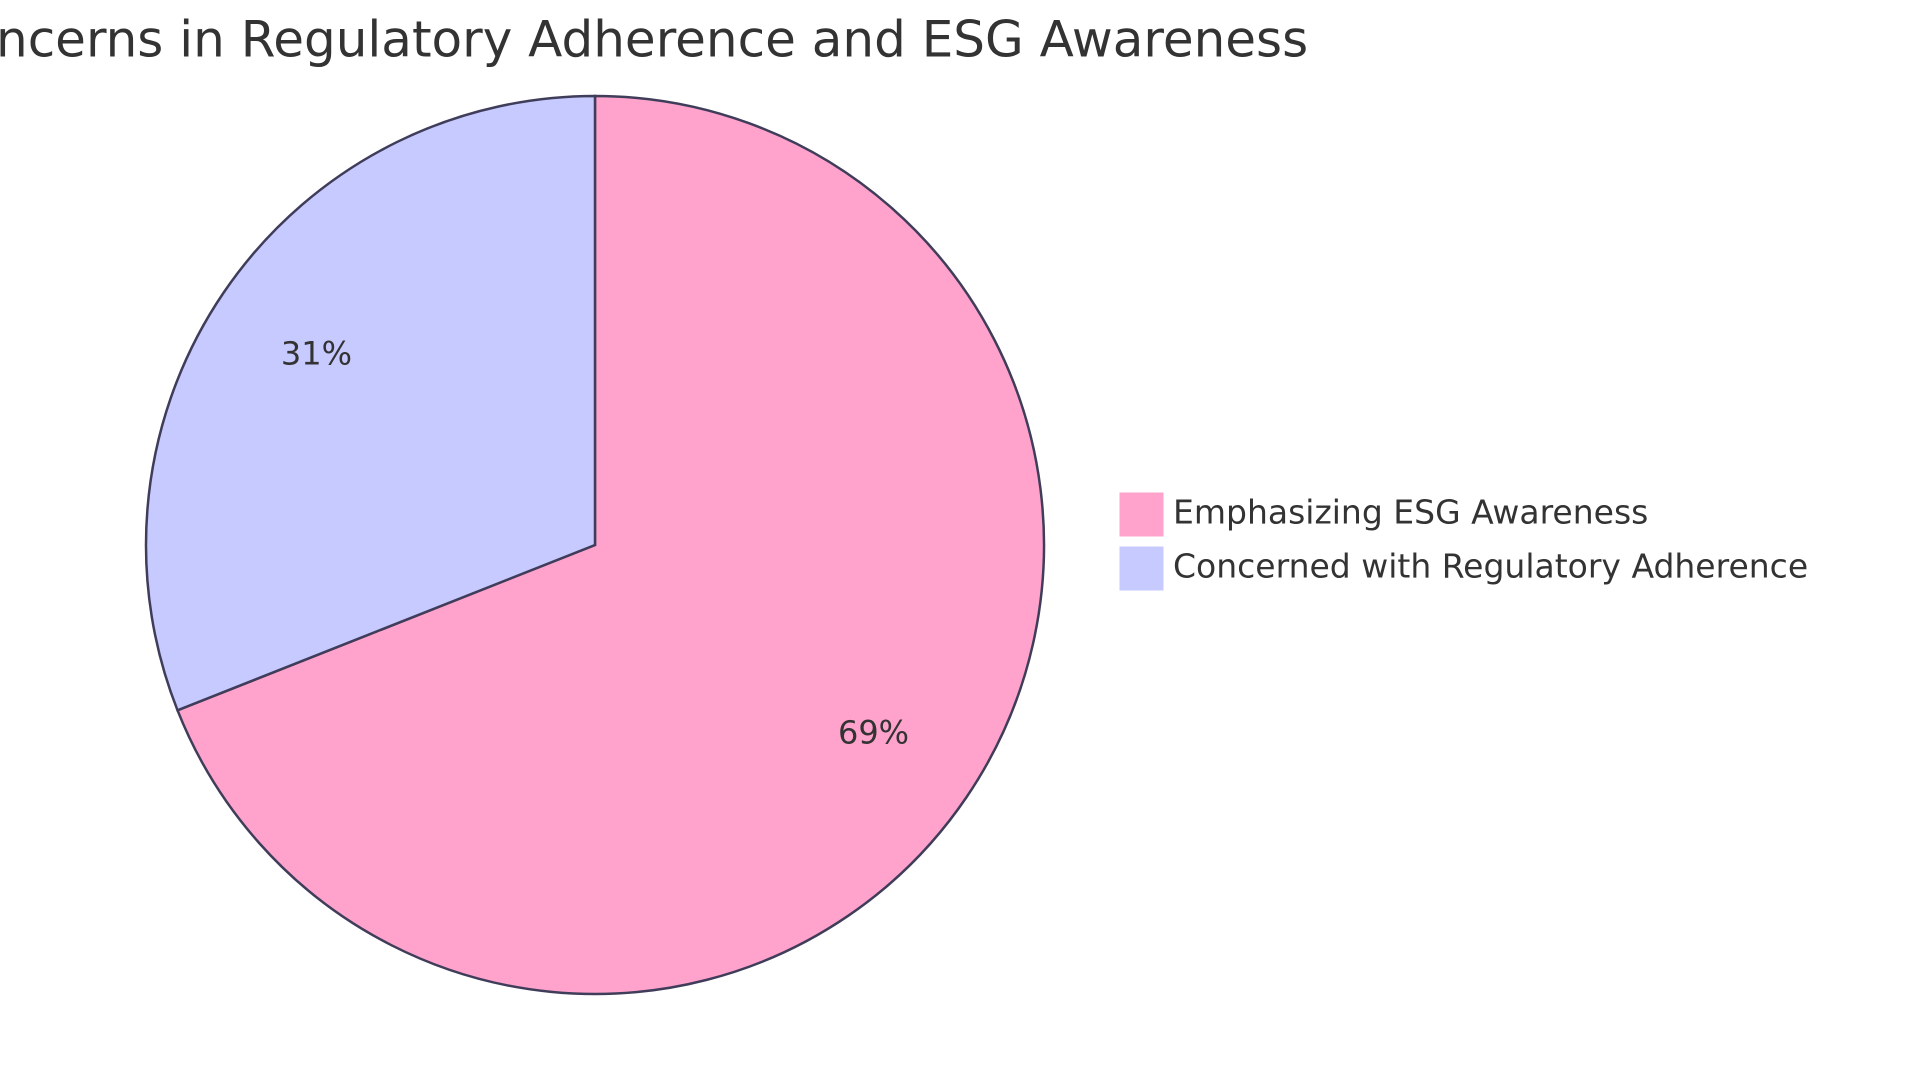  I want to click on slice-label: 69%, so click(873, 732).